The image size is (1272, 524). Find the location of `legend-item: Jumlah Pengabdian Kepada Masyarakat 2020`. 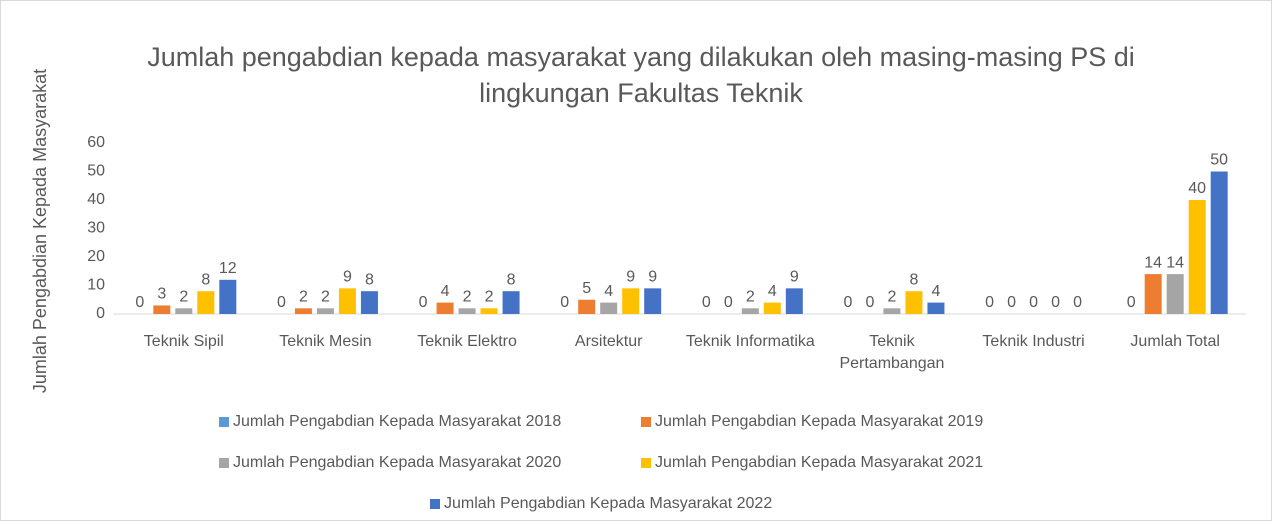

legend-item: Jumlah Pengabdian Kepada Masyarakat 2020 is located at coordinates (430, 462).